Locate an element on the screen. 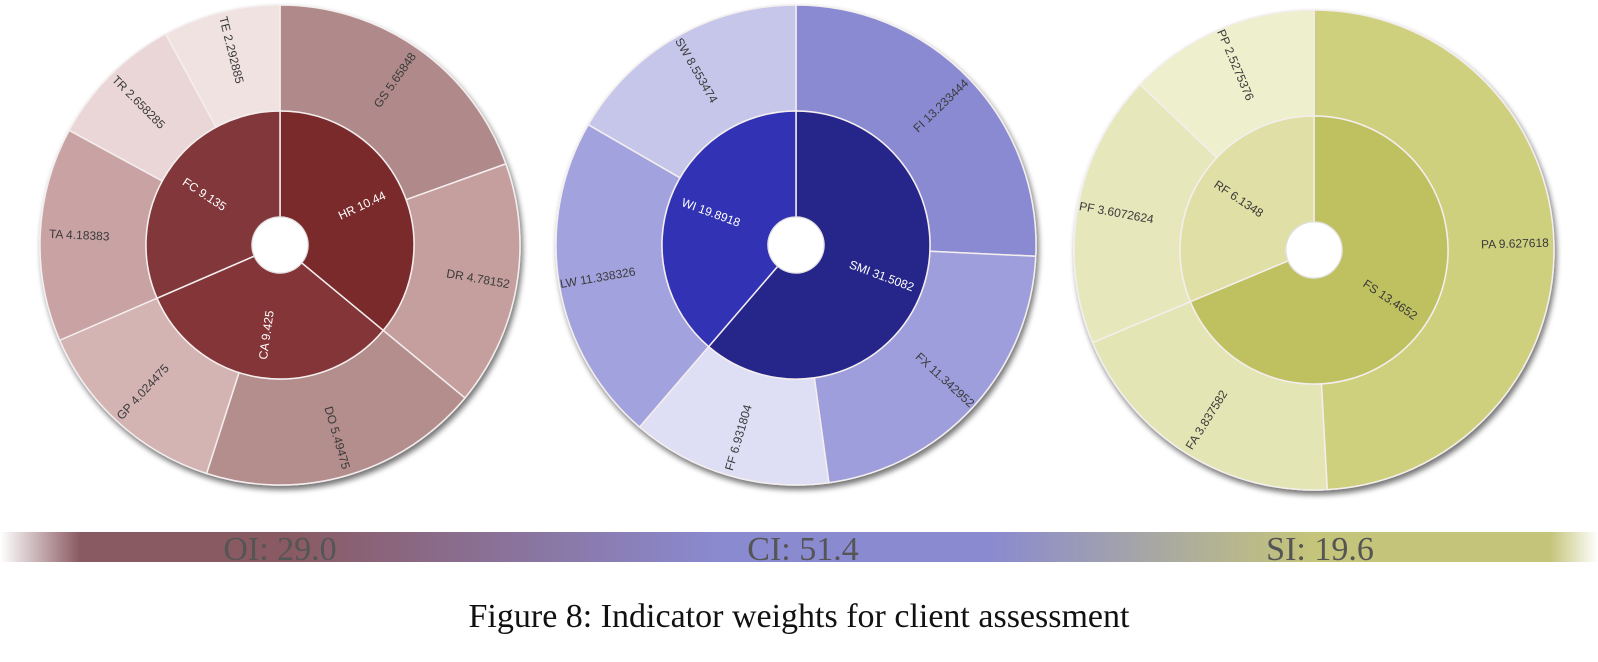 This screenshot has height=662, width=1598. summary-label-oi: OI: 29.0 is located at coordinates (279, 549).